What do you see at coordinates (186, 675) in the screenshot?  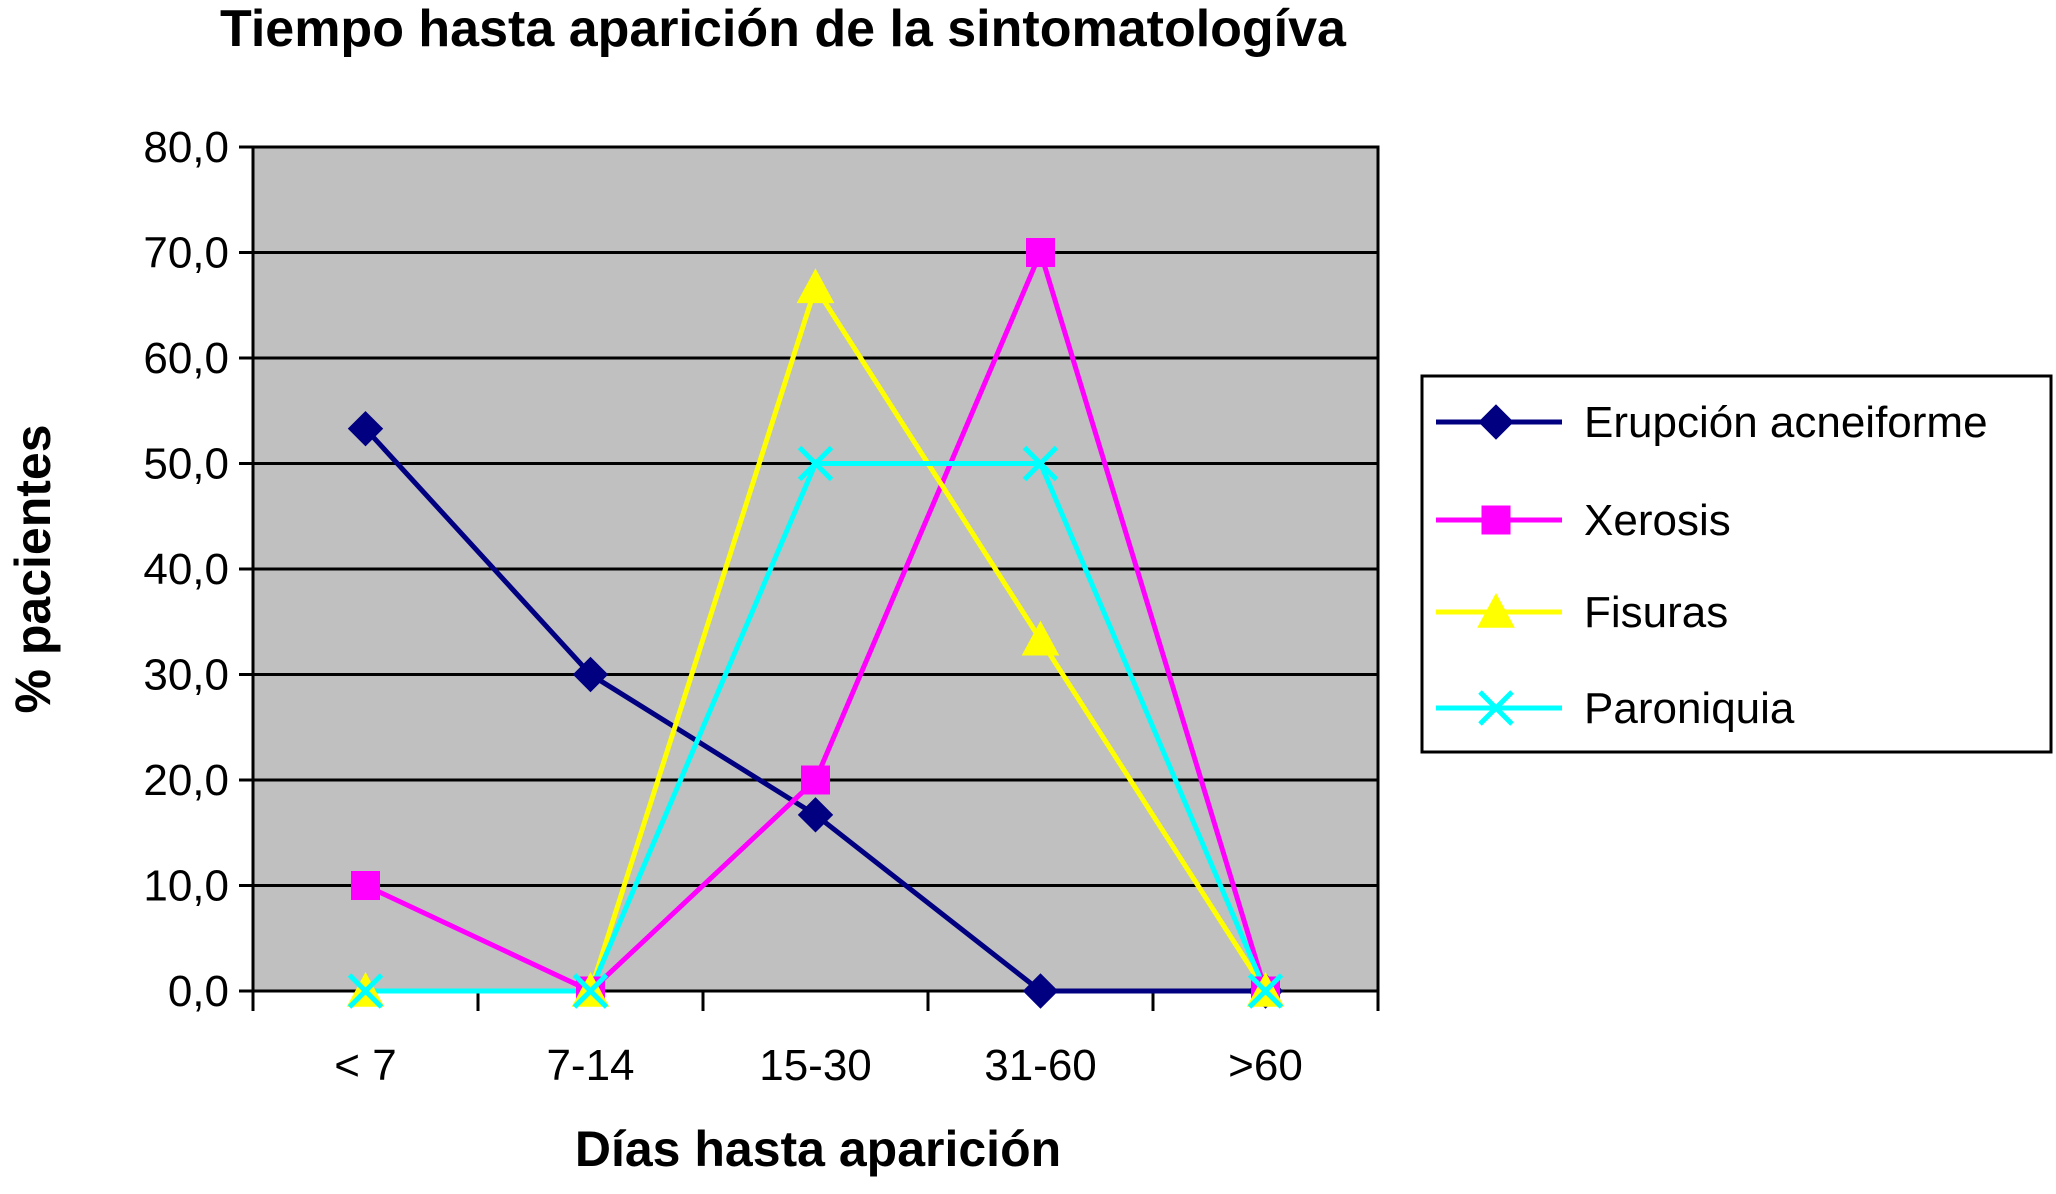 I see `y-tick-label: 30,0` at bounding box center [186, 675].